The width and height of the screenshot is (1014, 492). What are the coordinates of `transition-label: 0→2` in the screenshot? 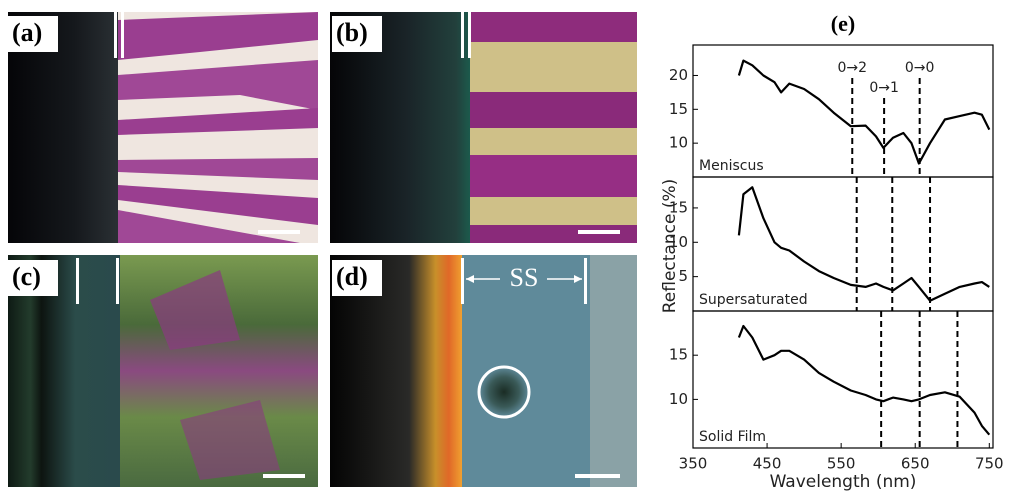 It's located at (852, 68).